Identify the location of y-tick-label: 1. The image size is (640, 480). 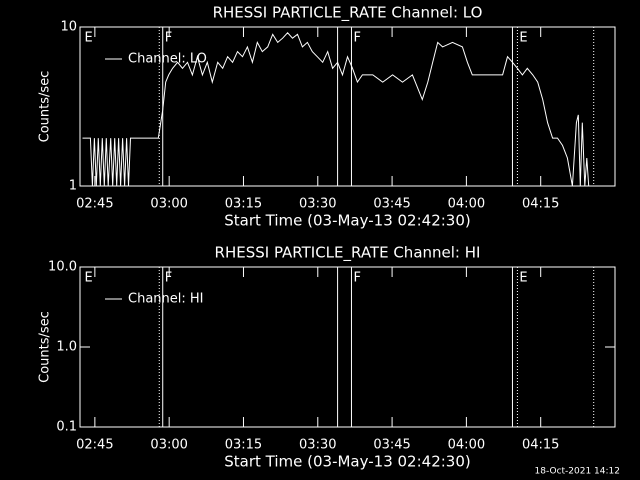
(73, 186).